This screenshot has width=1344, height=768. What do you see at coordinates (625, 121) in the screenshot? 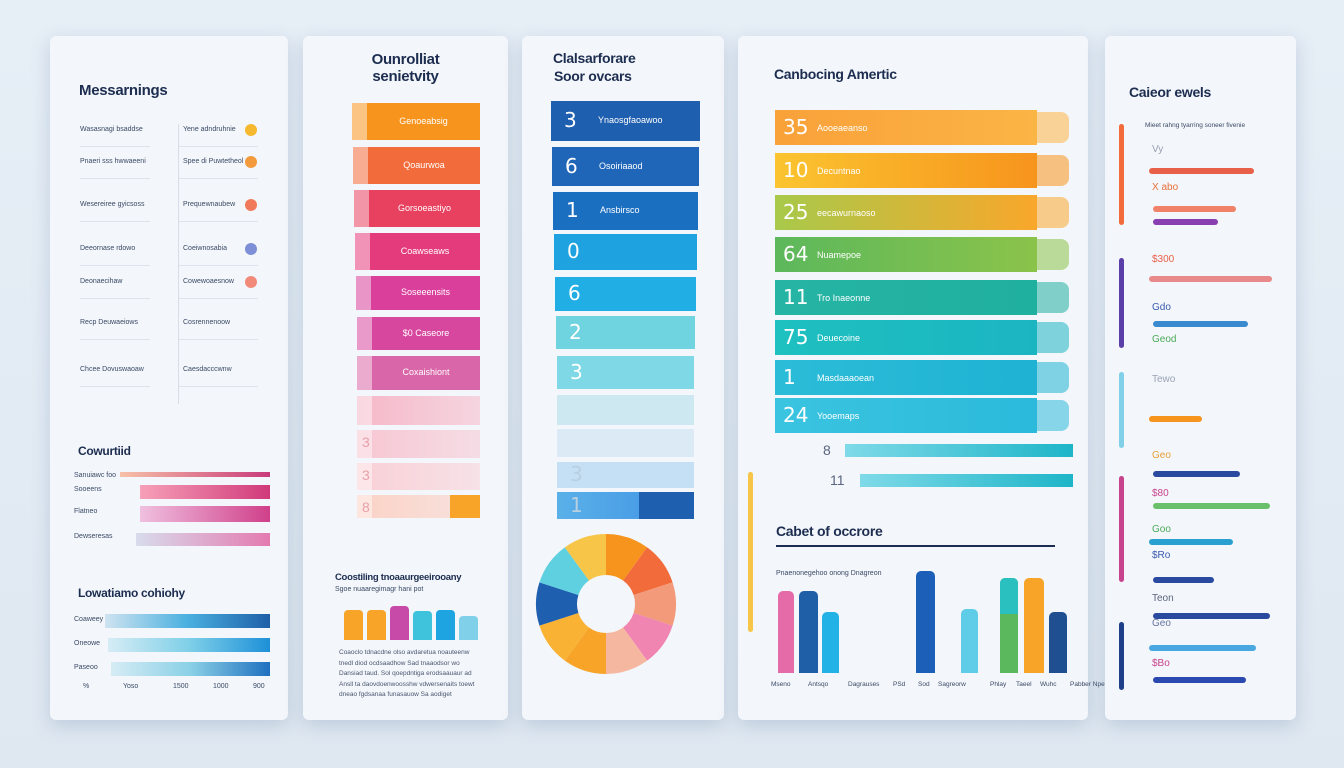
I see `score-item: 3 Ynaosgfaoawoo` at bounding box center [625, 121].